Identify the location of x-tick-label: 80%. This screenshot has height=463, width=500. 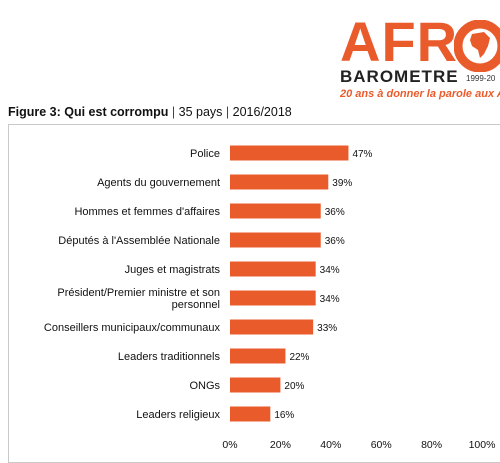
(431, 445).